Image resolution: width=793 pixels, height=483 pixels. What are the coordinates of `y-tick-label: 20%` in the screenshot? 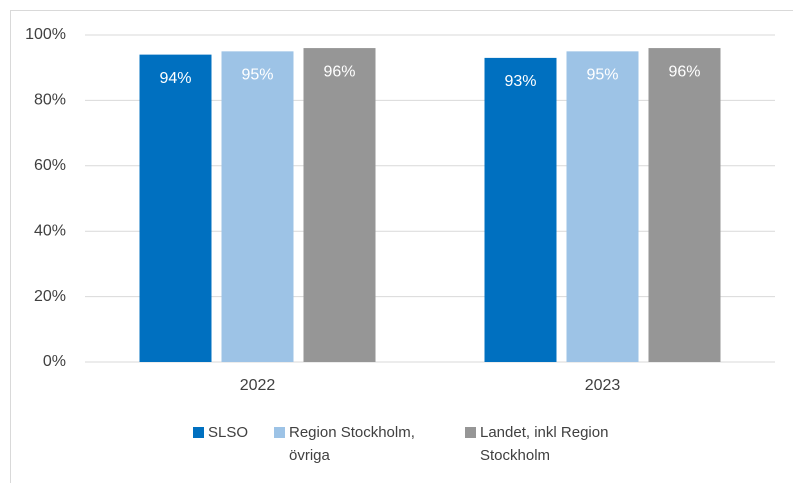 It's located at (50, 296).